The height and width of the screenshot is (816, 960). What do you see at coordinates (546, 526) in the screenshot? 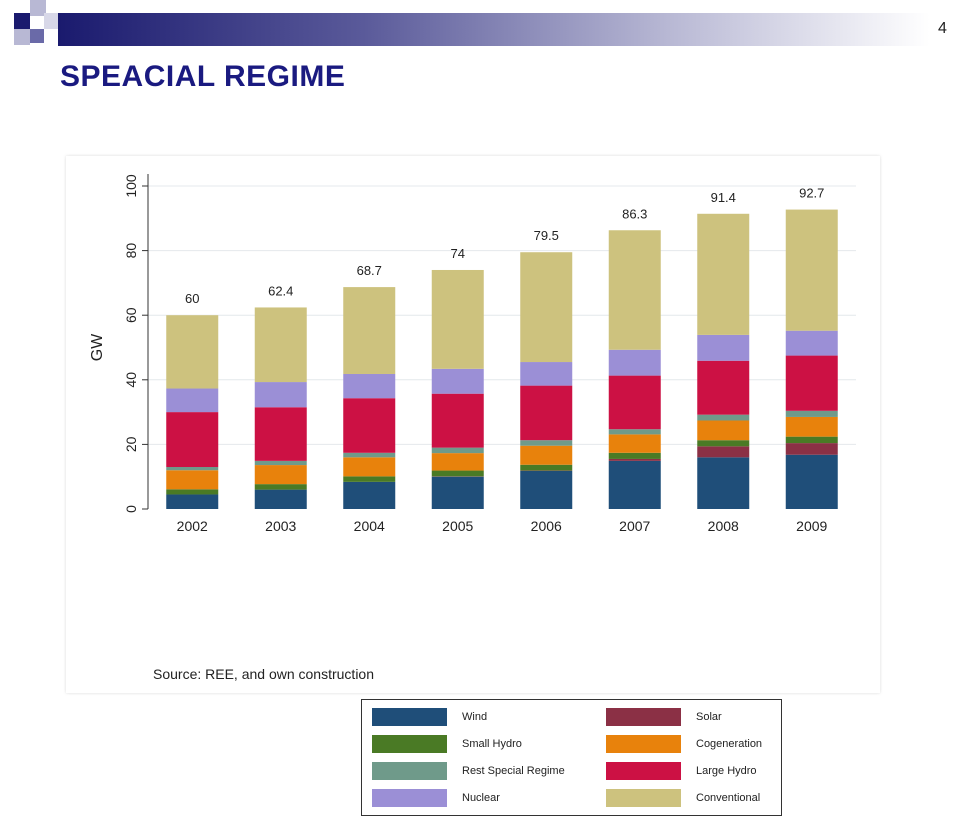
I see `x-tick-label: 2006` at bounding box center [546, 526].